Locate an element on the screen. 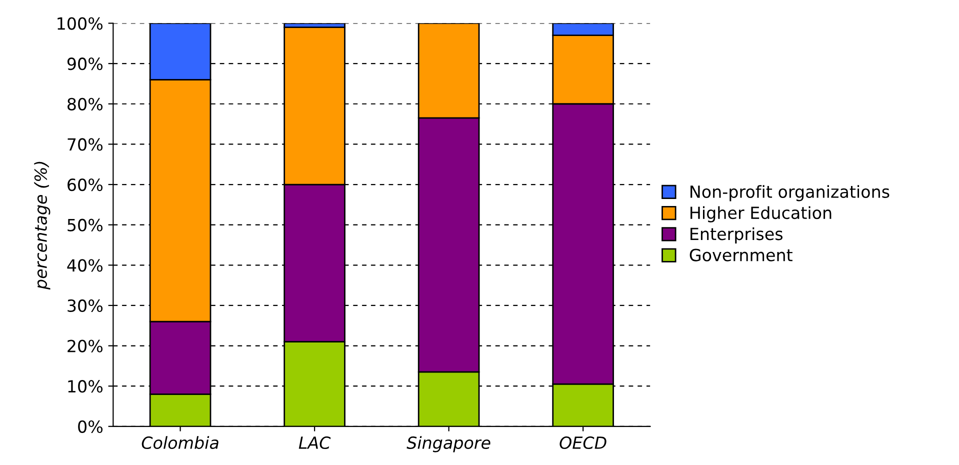 This screenshot has height=465, width=959. y-tick-label: 70% is located at coordinates (85, 144).